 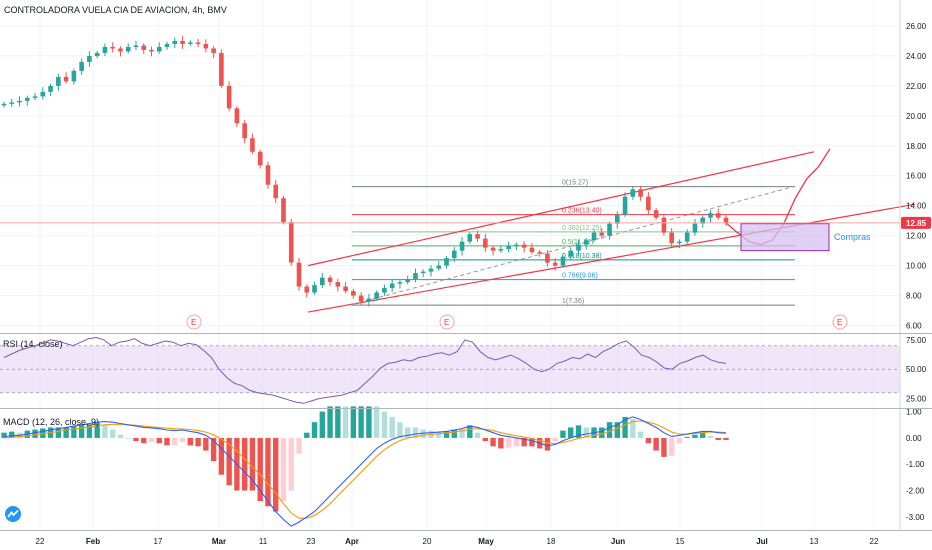 What do you see at coordinates (914, 296) in the screenshot?
I see `price-axis-tick-label: 8.00` at bounding box center [914, 296].